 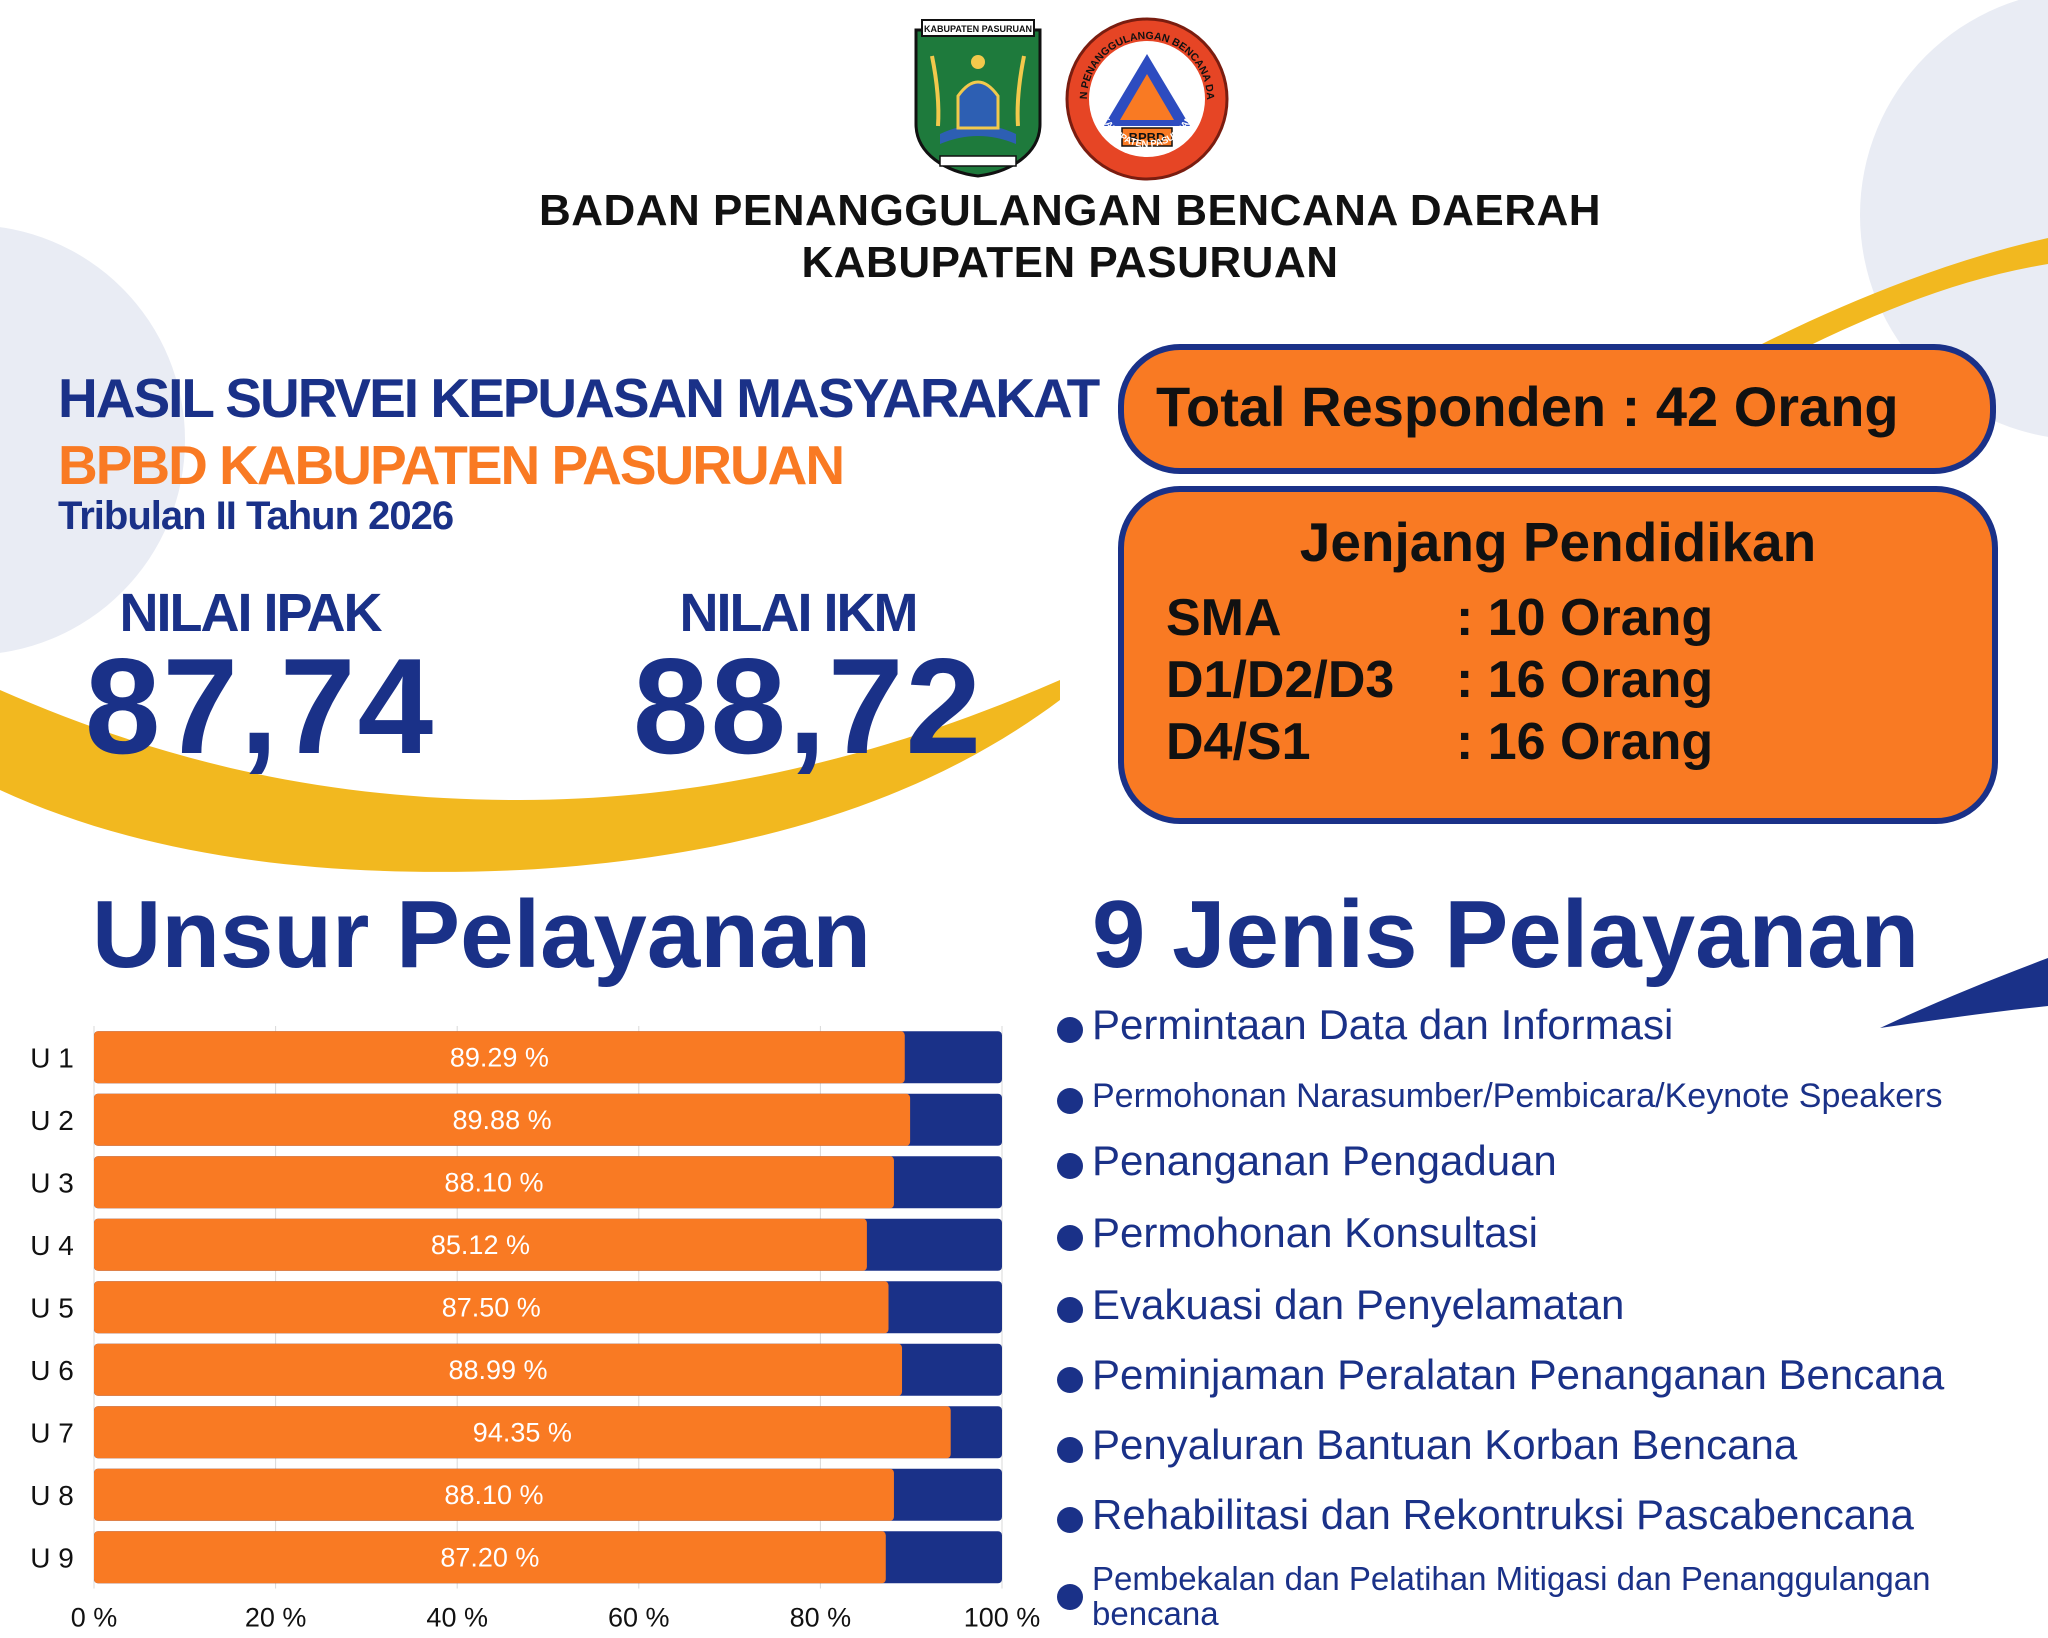 What do you see at coordinates (481, 934) in the screenshot?
I see `service-elements-title: Unsur Pelayanan` at bounding box center [481, 934].